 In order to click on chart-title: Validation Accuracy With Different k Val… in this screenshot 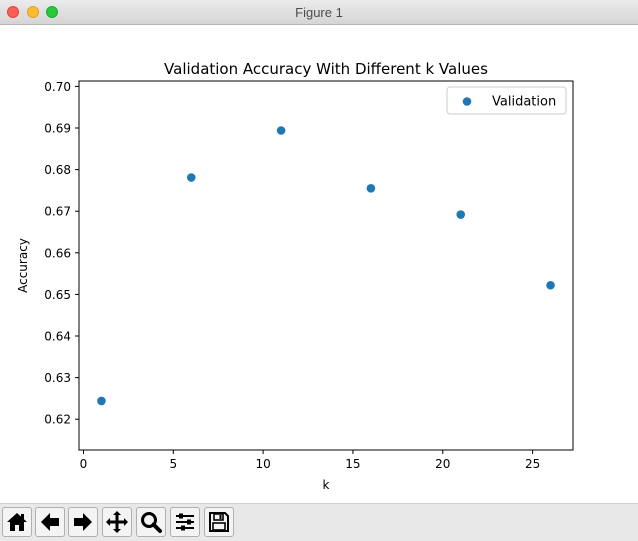, I will do `click(326, 69)`.